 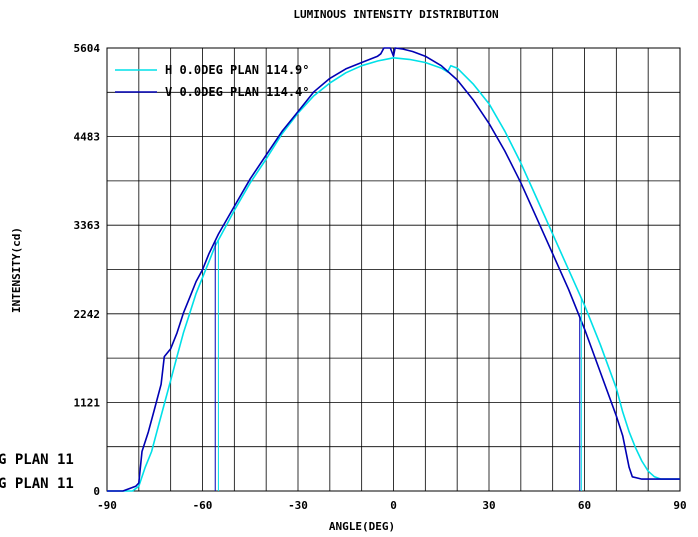 What do you see at coordinates (237, 70) in the screenshot?
I see `legend-label-1: H 0.0DEG PLAN 114.9°` at bounding box center [237, 70].